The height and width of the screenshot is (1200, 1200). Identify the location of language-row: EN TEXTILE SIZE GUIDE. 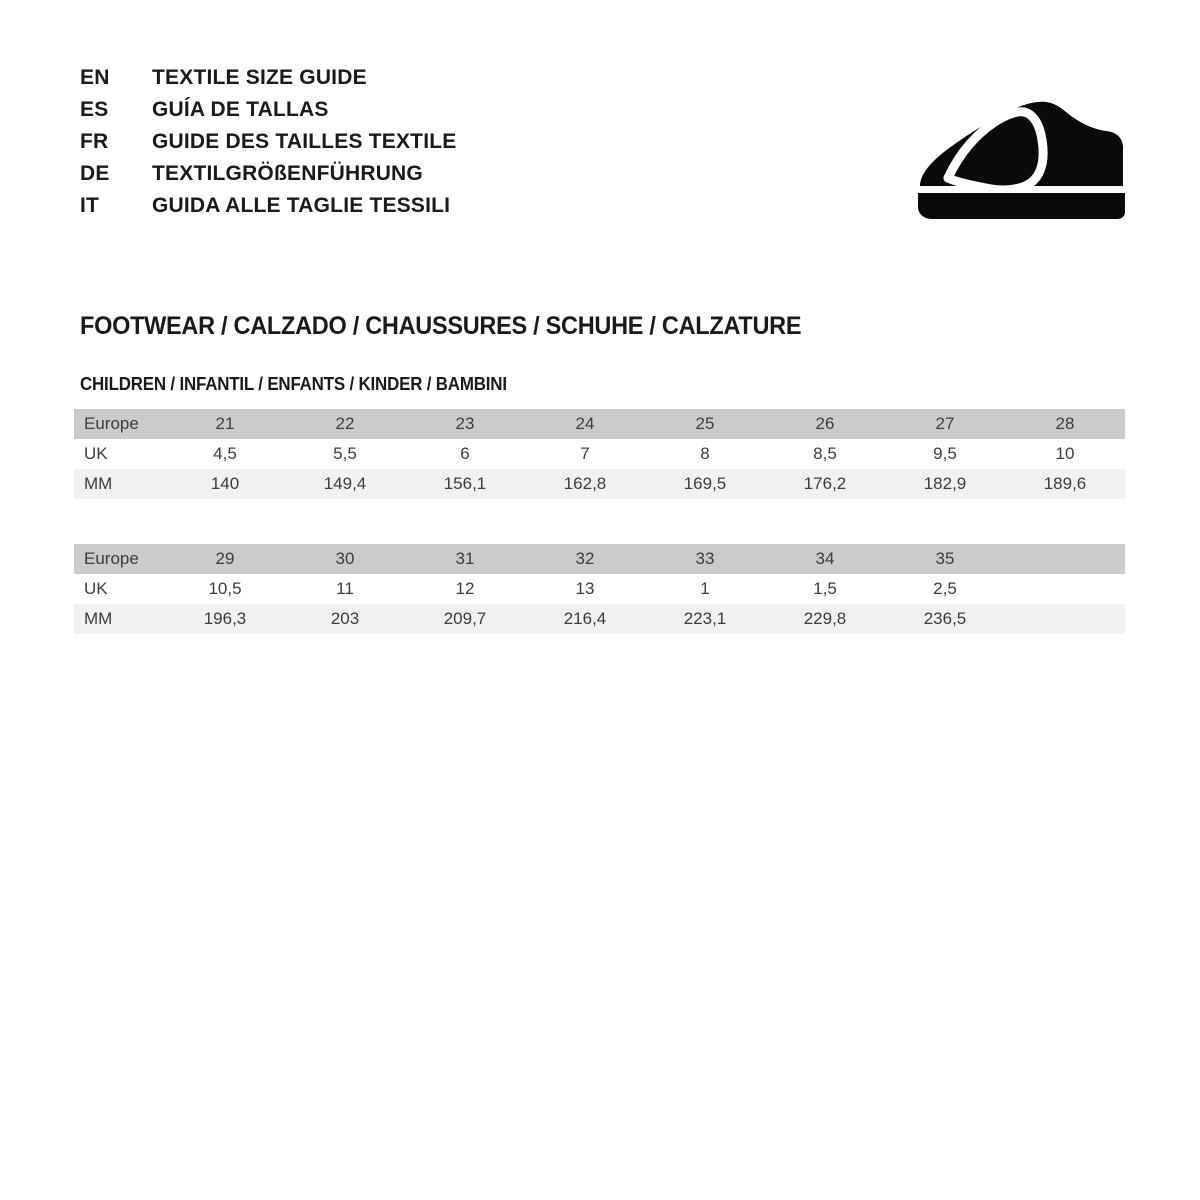
(268, 78).